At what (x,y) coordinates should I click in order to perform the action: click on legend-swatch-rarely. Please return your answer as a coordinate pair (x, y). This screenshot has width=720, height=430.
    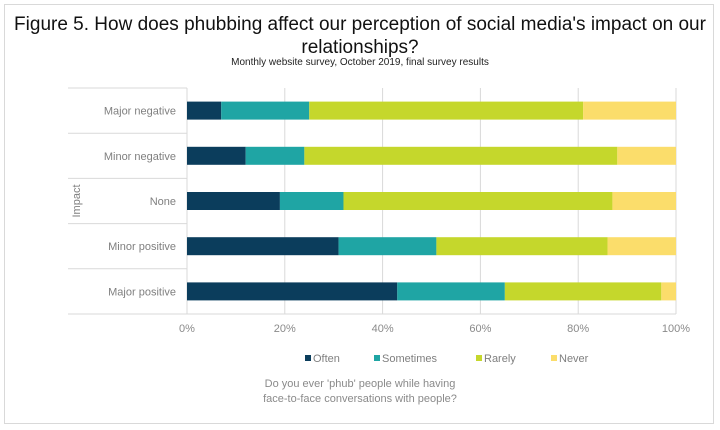
    Looking at the image, I should click on (479, 358).